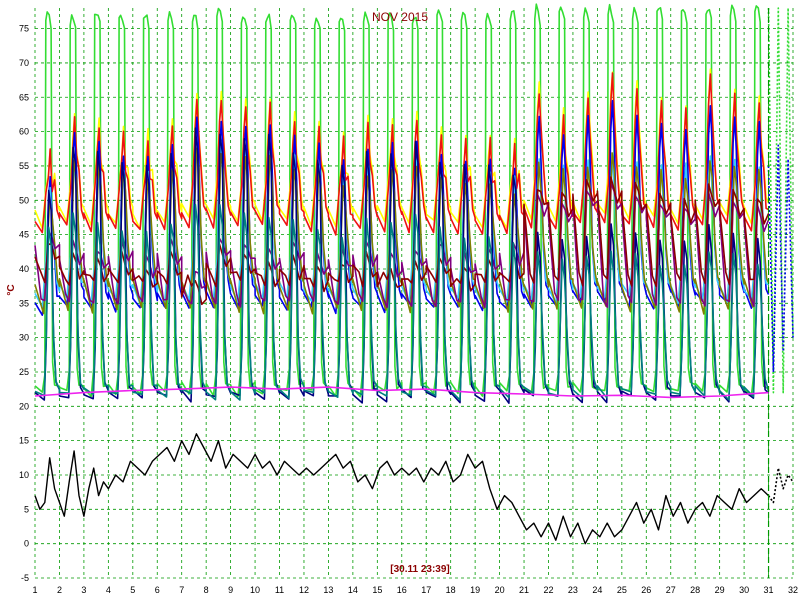 This screenshot has height=600, width=800. Describe the element at coordinates (255, 590) in the screenshot. I see `x-tick-label: 10` at that location.